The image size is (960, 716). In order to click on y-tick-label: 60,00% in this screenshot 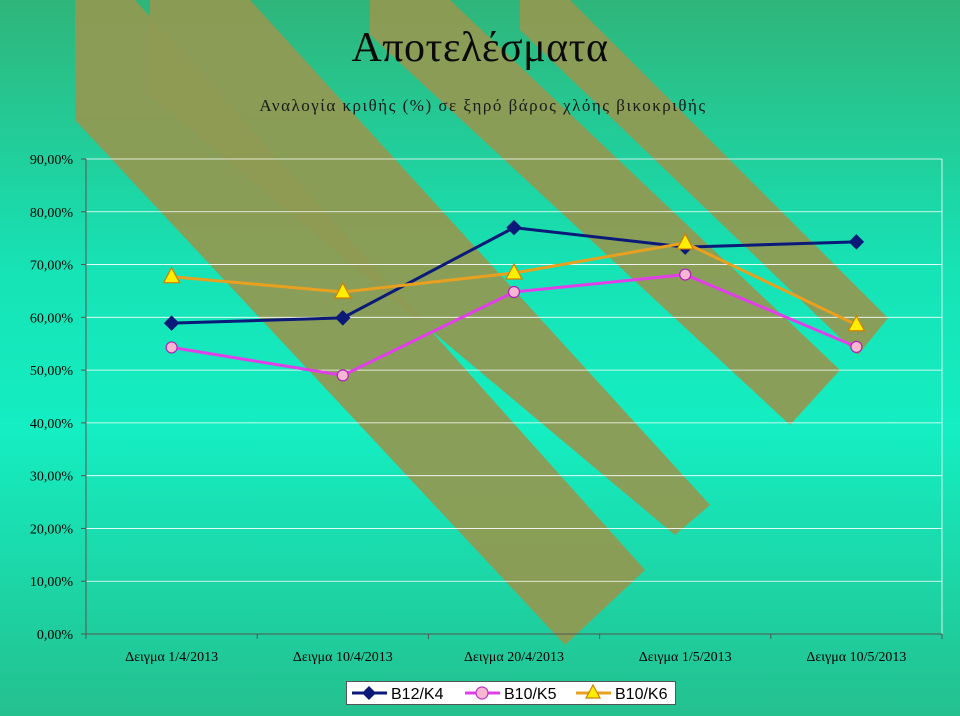, I will do `click(52, 318)`.